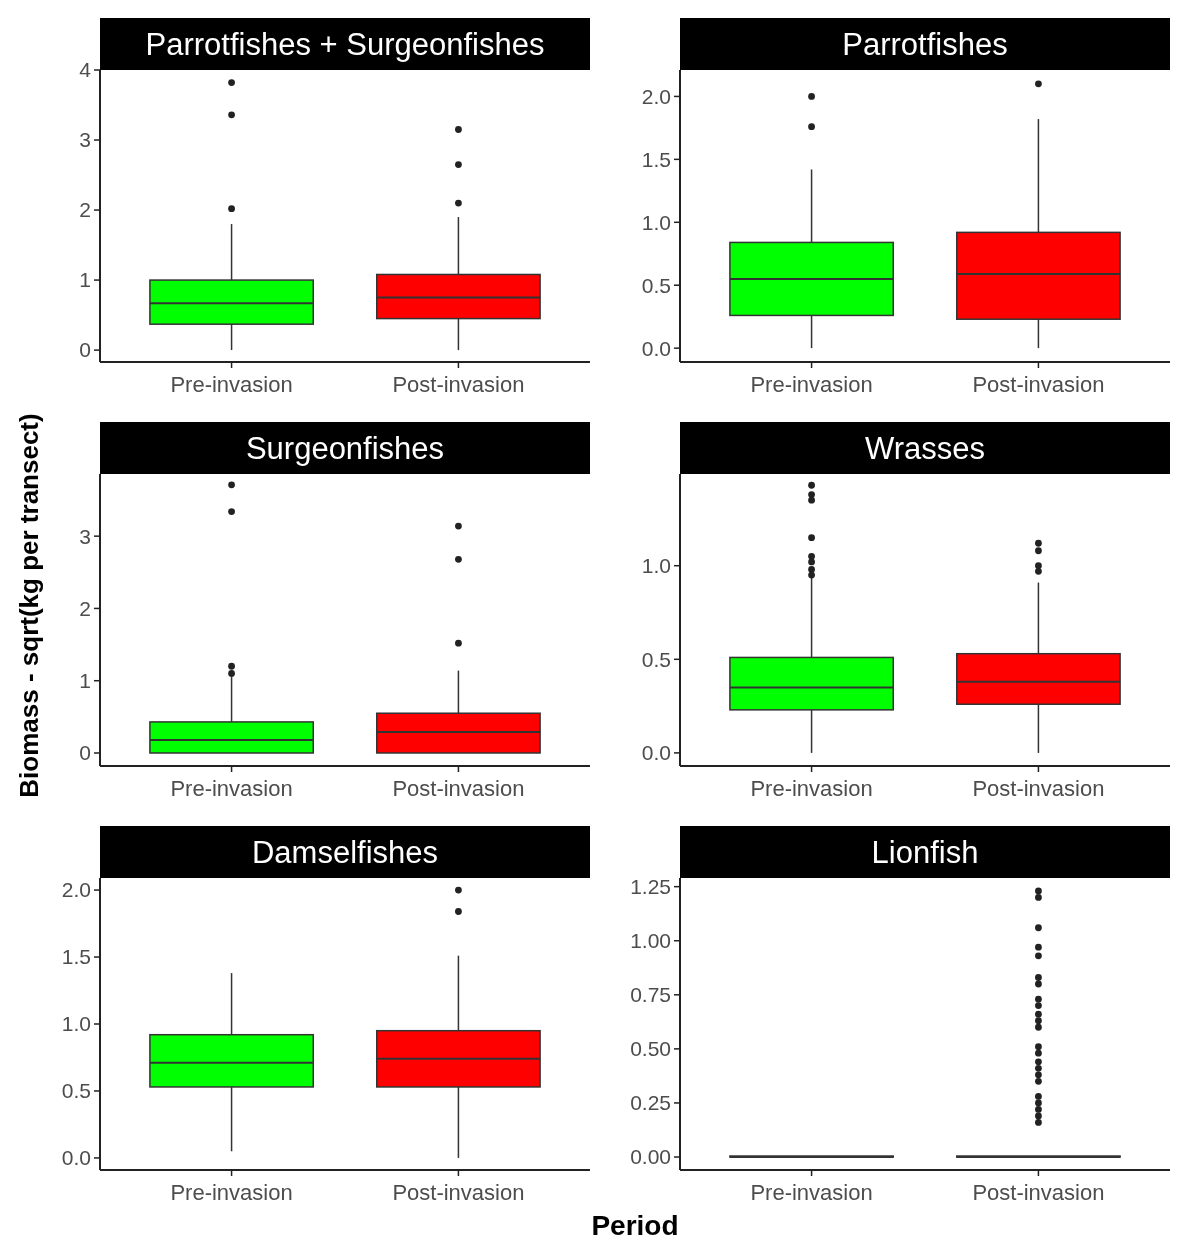 This screenshot has height=1249, width=1180. What do you see at coordinates (650, 1157) in the screenshot?
I see `y-tick-label: 0.00` at bounding box center [650, 1157].